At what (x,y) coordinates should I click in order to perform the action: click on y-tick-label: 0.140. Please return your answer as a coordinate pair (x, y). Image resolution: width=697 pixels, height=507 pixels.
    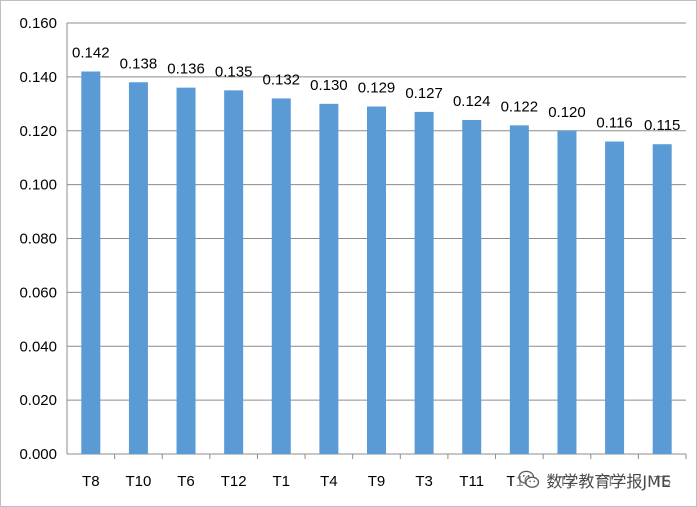
    Looking at the image, I should click on (38, 77).